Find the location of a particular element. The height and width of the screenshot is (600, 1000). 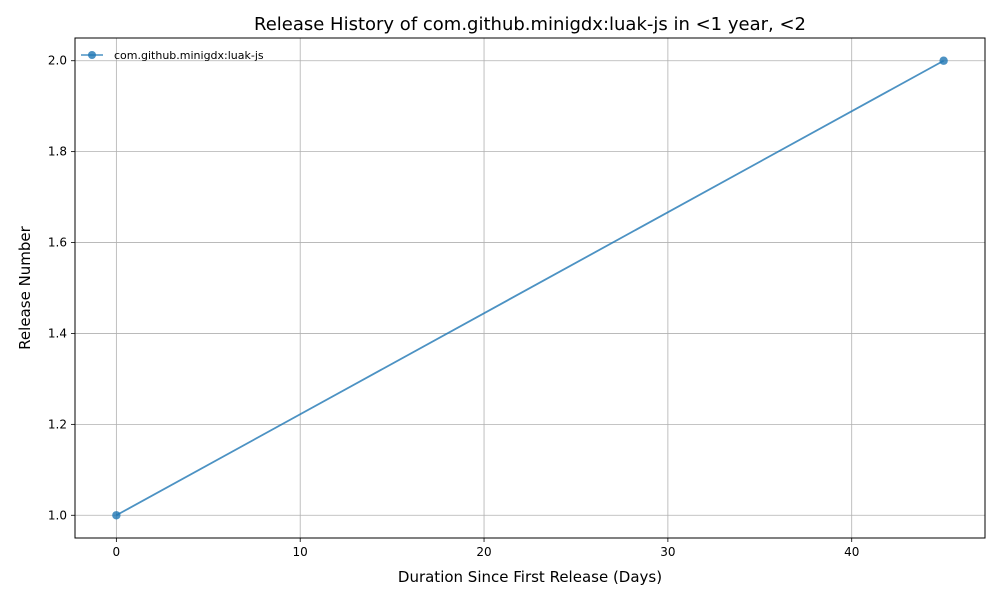

y-tick-label: 1.6 is located at coordinates (57, 243).